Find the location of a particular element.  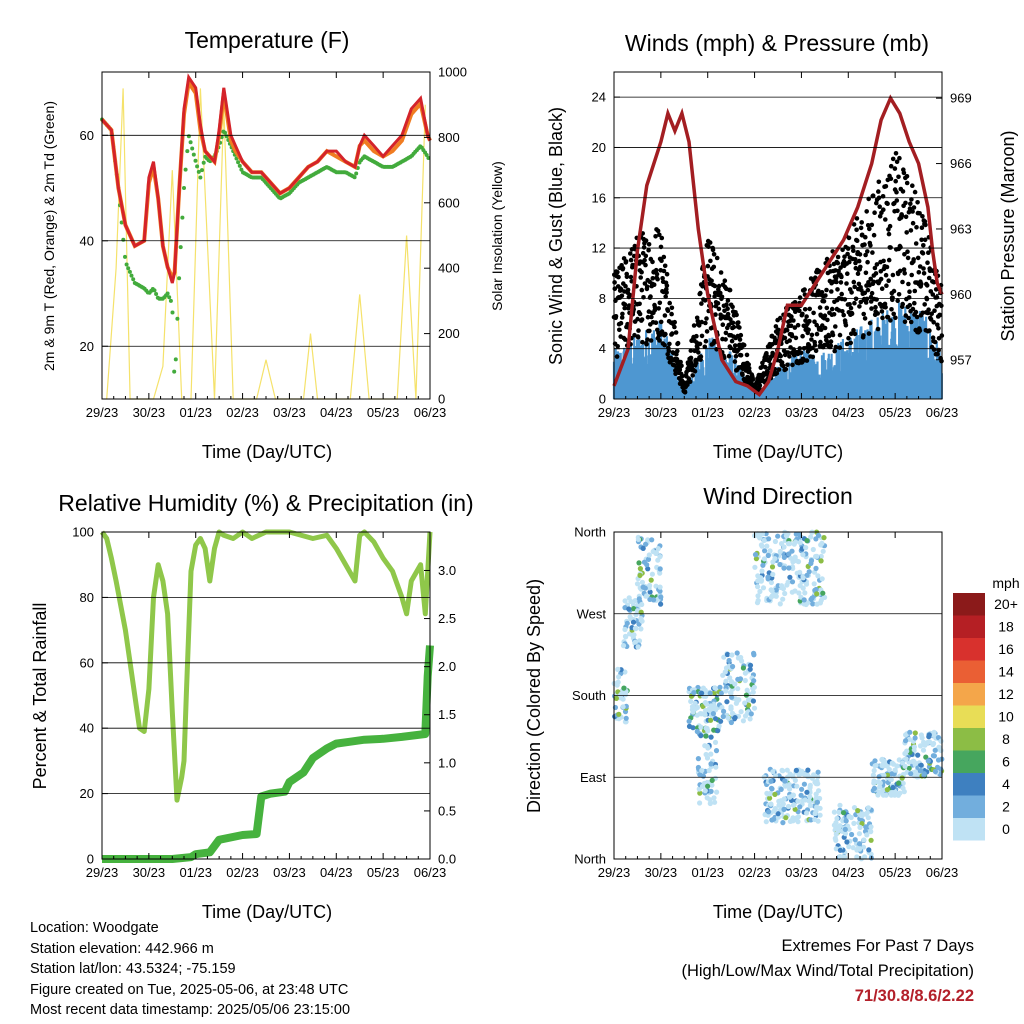

speed-colorbar: mph 20+ 18 16 14 12 10 8 6 4 2 0 is located at coordinates (986, 708).